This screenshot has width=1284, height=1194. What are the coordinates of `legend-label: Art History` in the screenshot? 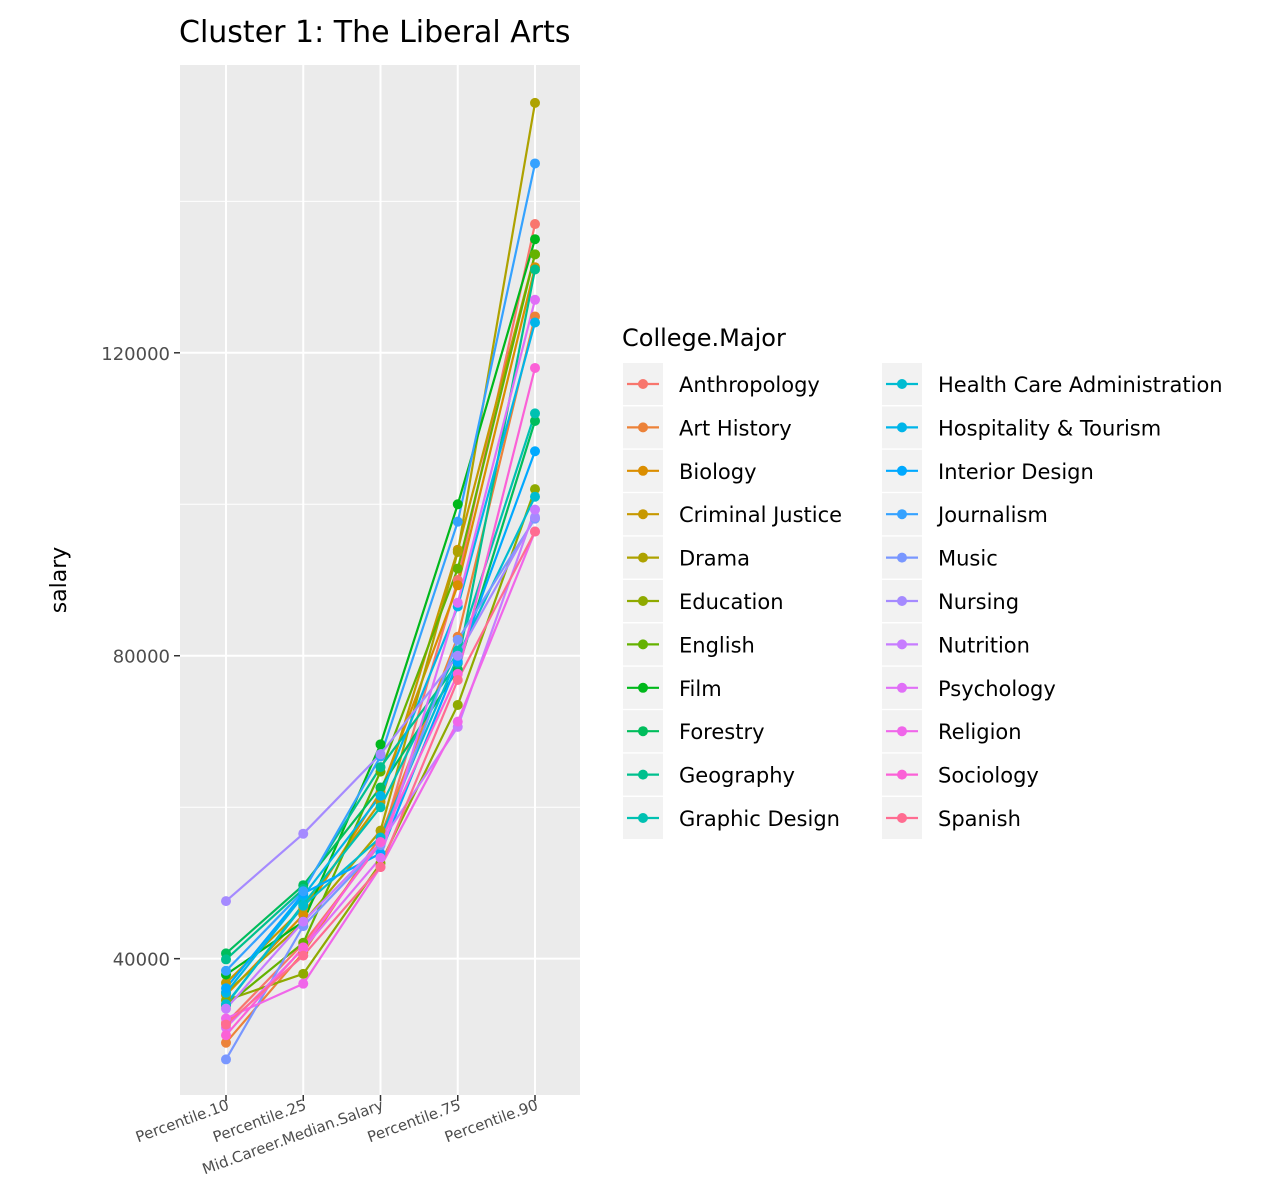 It's located at (735, 428).